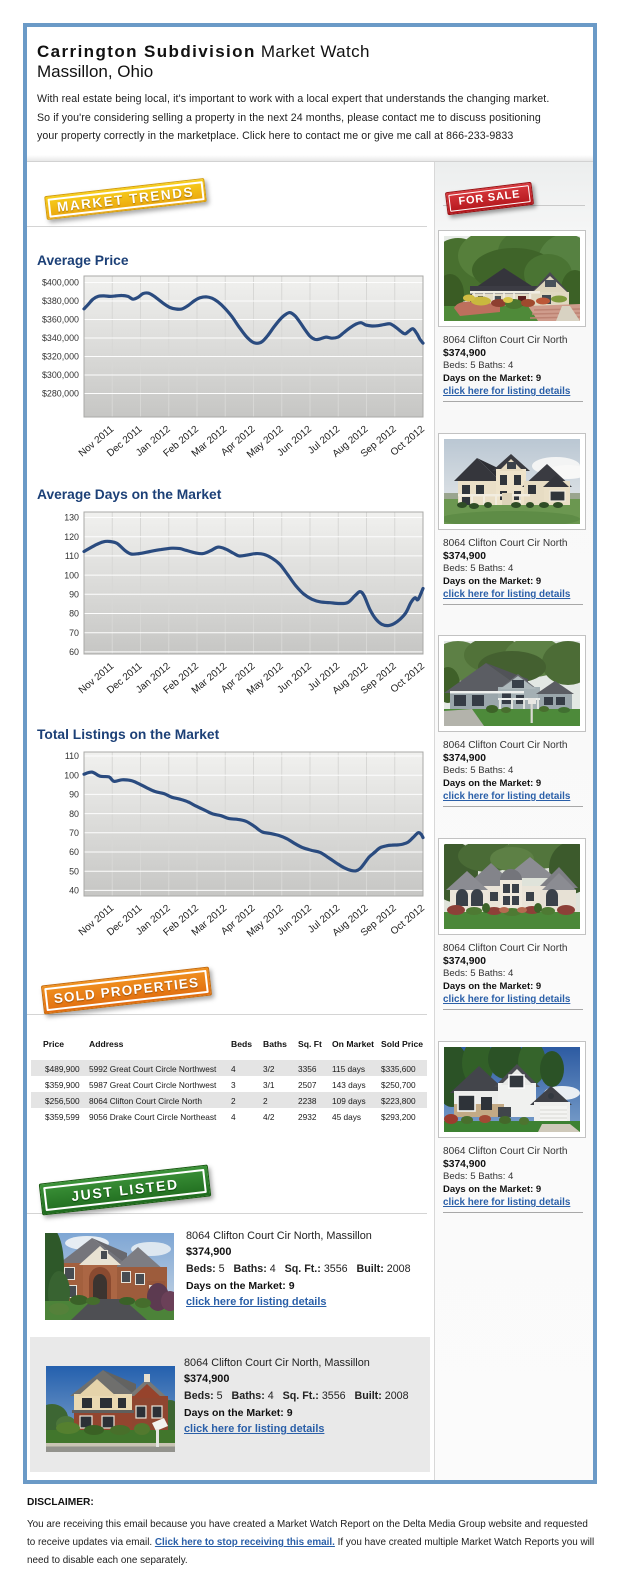 The height and width of the screenshot is (1583, 620). I want to click on svg-text: $280,000, so click(60, 394).